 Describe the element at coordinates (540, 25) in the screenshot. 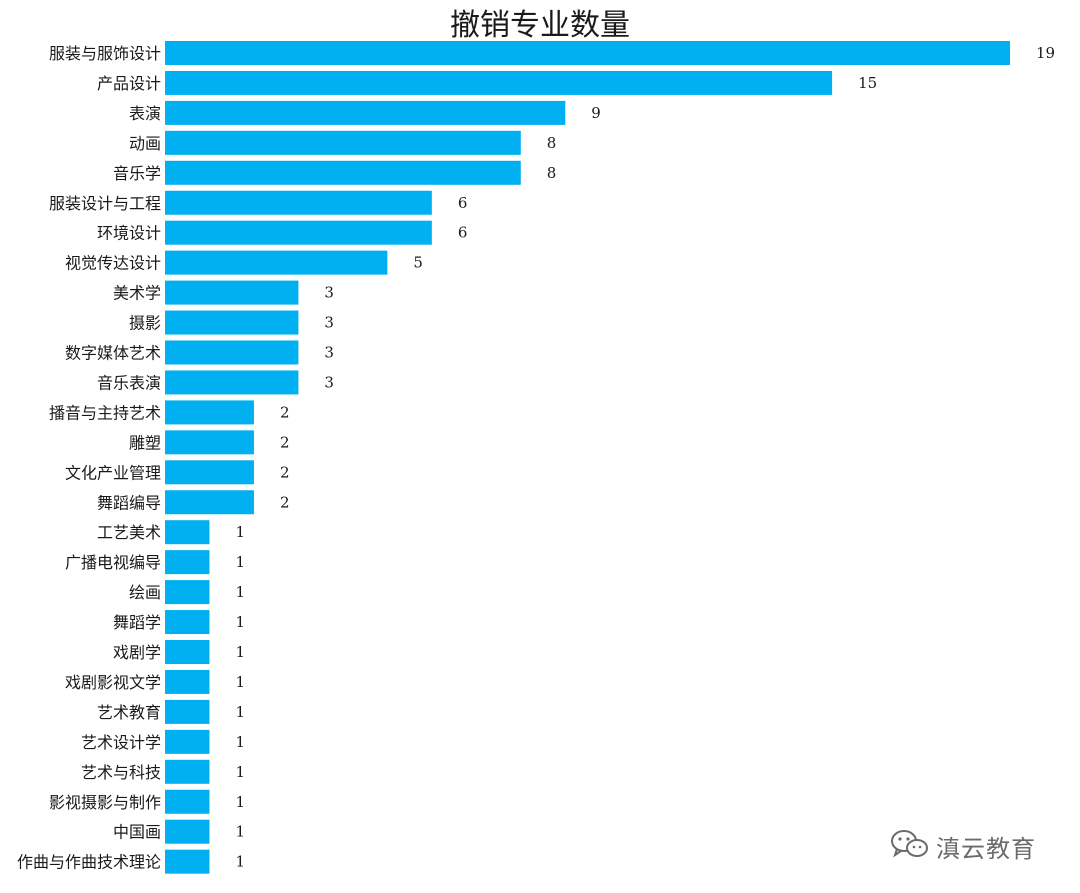

I see `chart-title: 撤销专业数量` at that location.